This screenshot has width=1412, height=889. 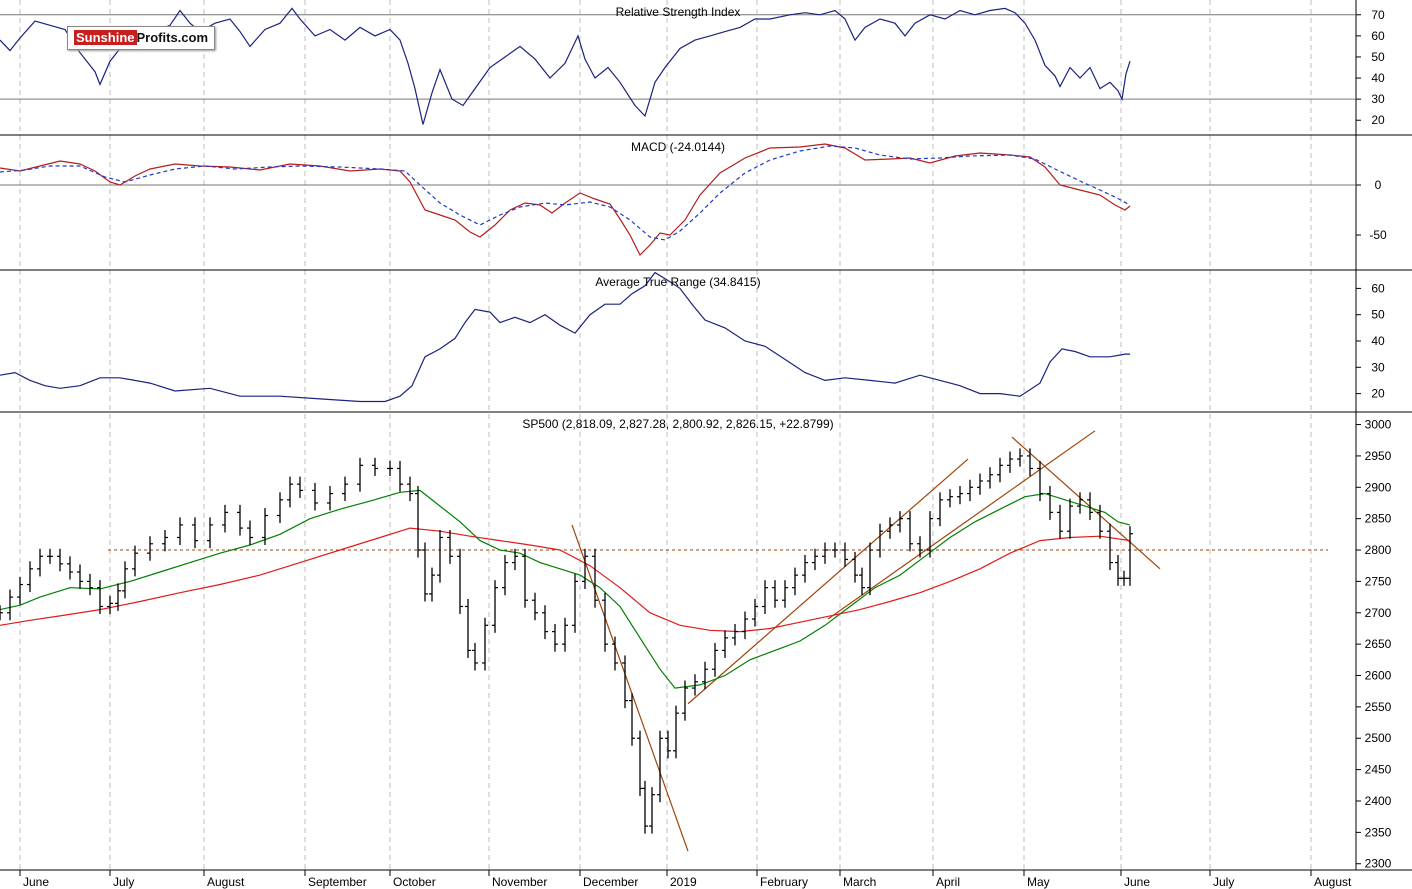 I want to click on panel-title: Average True Range (34.8415), so click(x=677, y=282).